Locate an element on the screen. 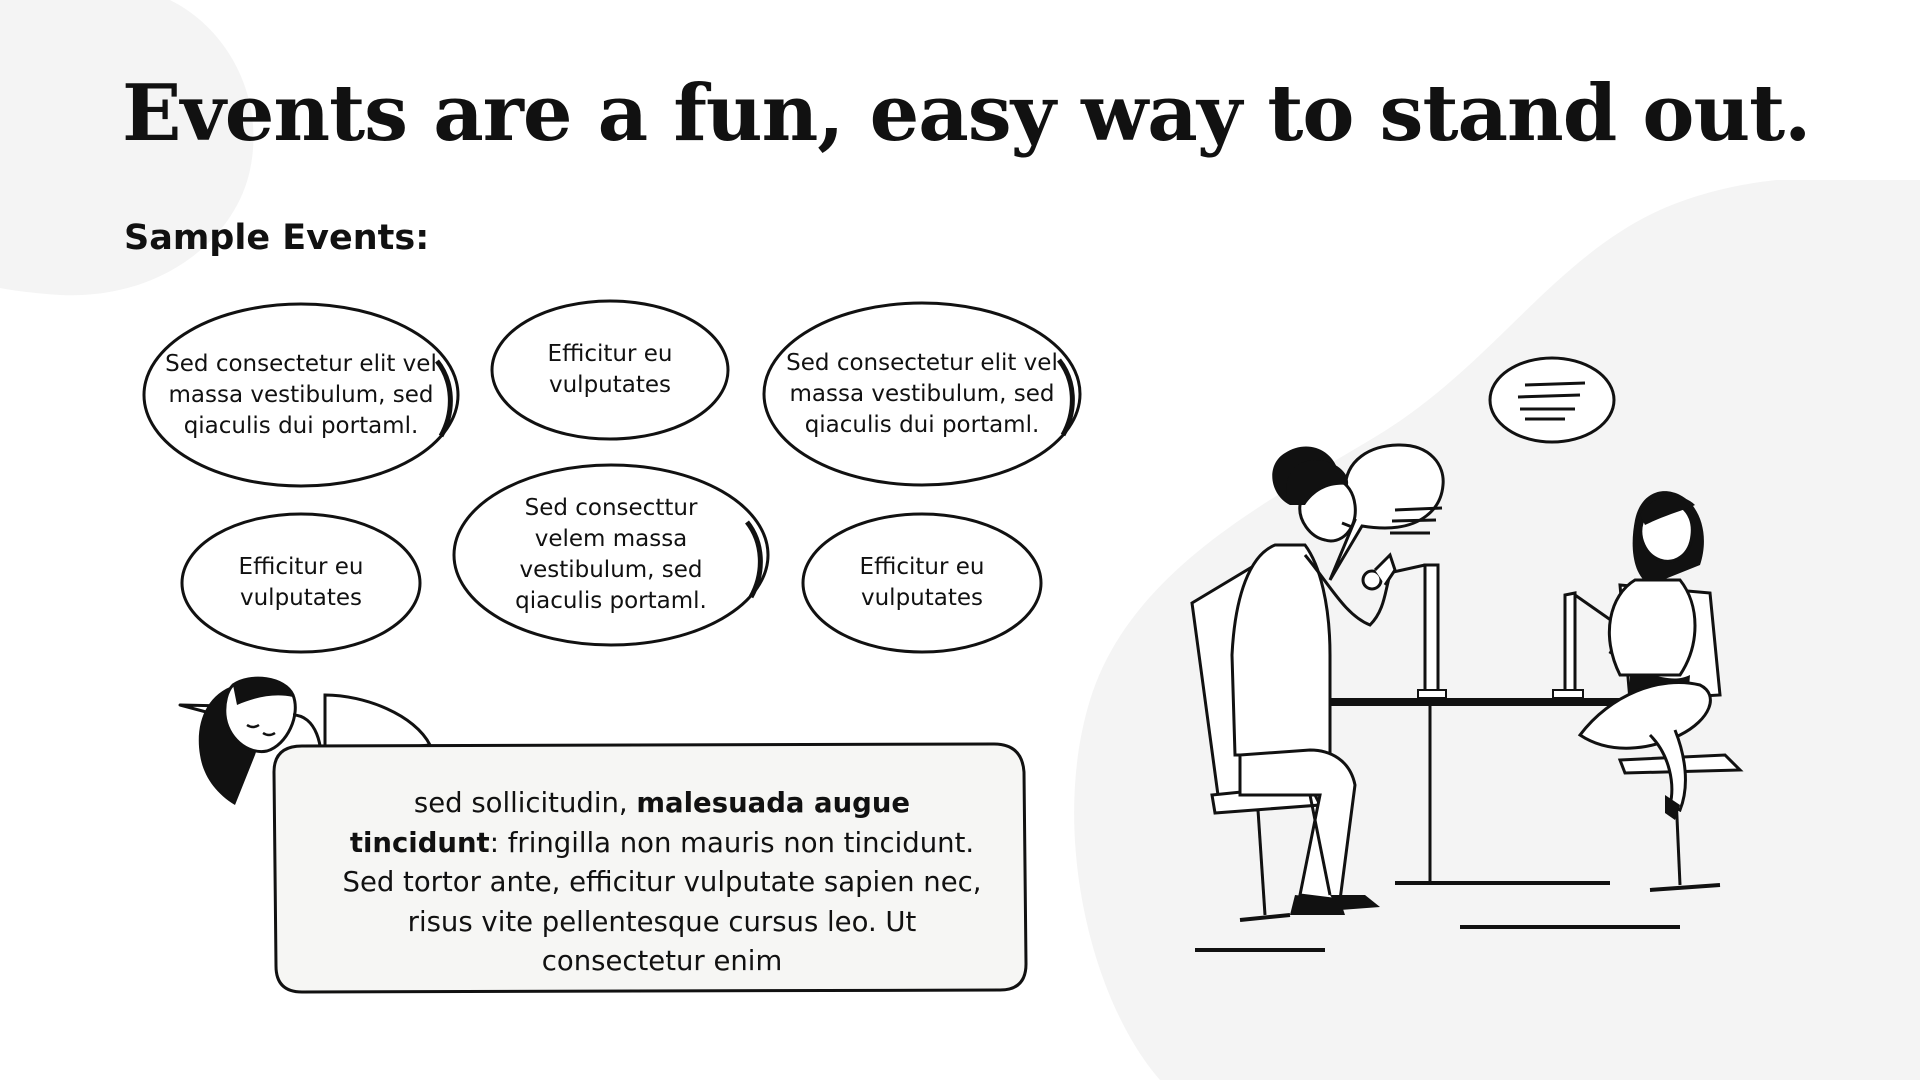 The image size is (1920, 1080). card-text-bold: malesuada augue tincidunt is located at coordinates (630, 823).